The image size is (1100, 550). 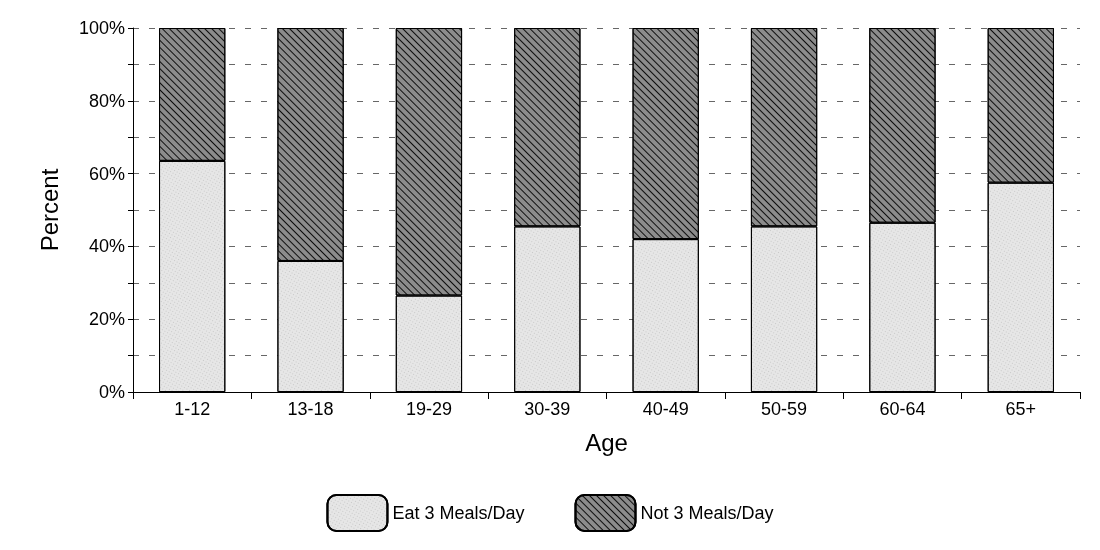 What do you see at coordinates (106, 319) in the screenshot?
I see `y-tick-label: 20%` at bounding box center [106, 319].